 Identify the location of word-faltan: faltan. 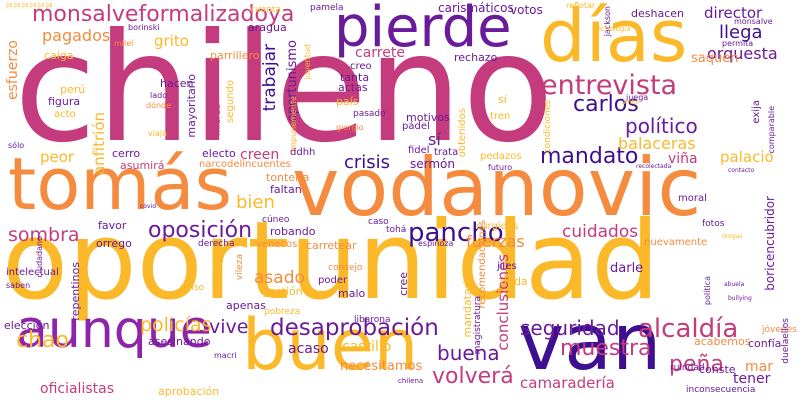
(286, 189).